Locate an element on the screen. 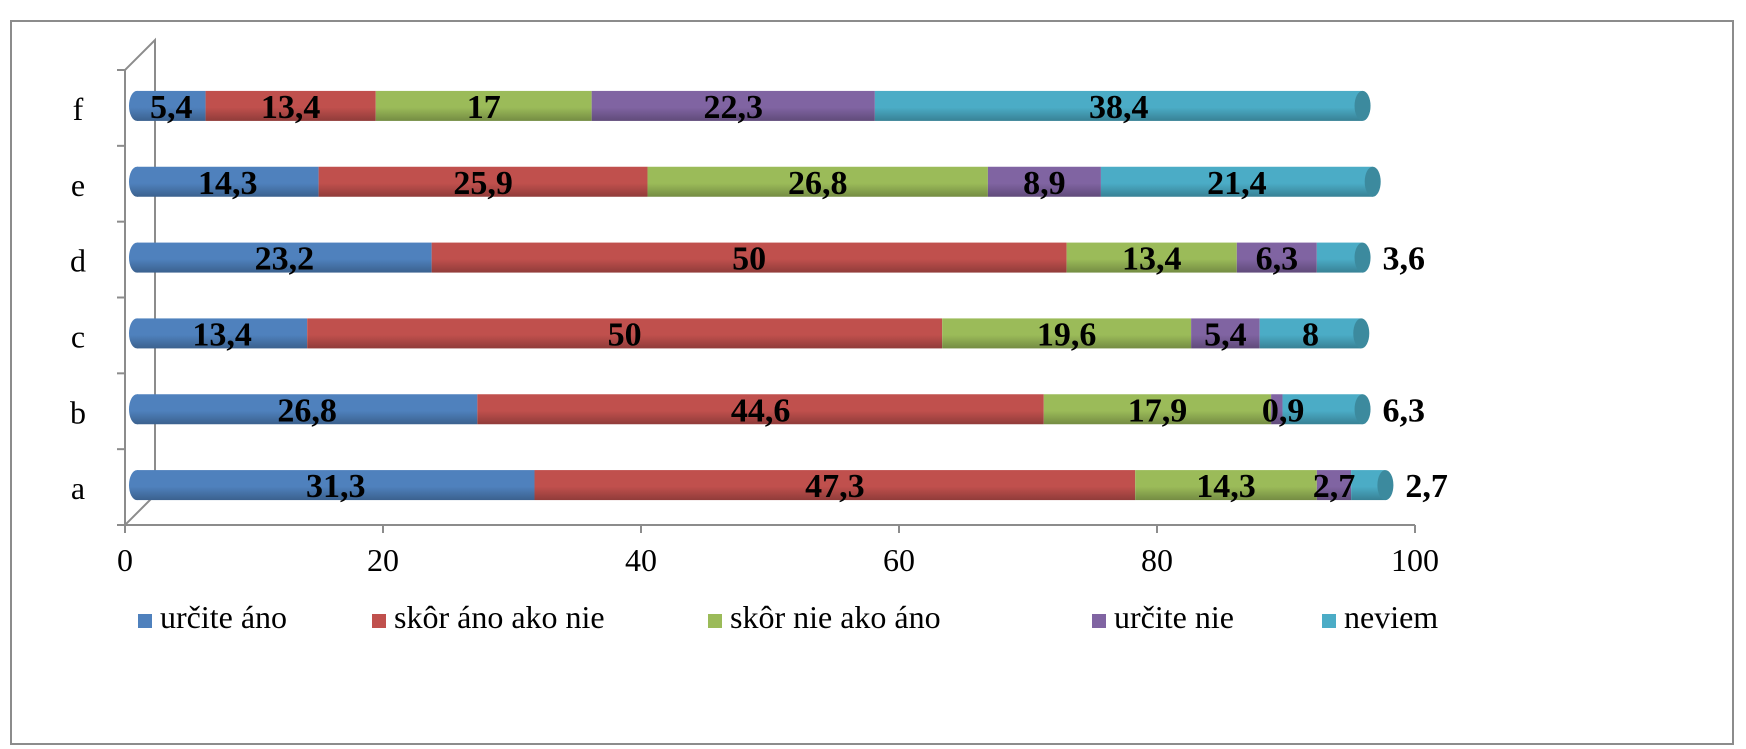  data-label: 8,9 is located at coordinates (1044, 183).